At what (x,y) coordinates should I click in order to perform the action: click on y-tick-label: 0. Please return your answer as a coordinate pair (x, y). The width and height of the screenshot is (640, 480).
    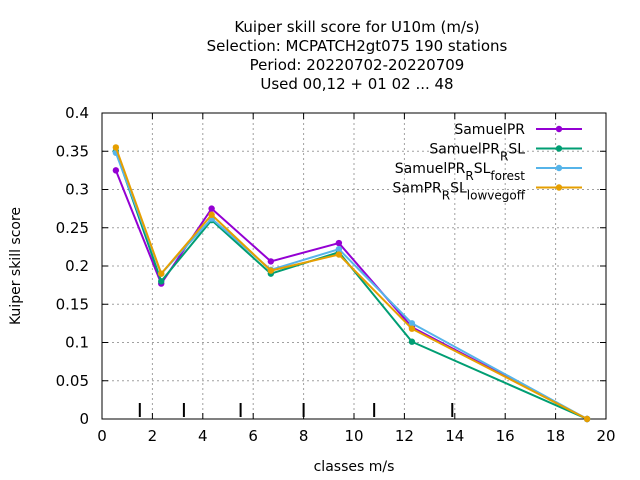
    Looking at the image, I should click on (84, 419).